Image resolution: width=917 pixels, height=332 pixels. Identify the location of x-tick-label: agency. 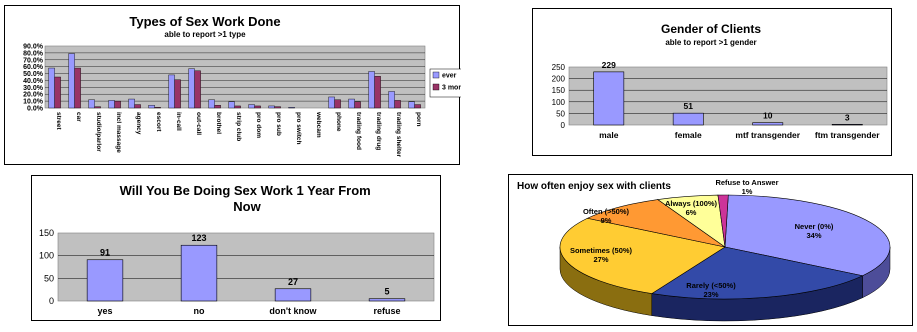
(138, 123).